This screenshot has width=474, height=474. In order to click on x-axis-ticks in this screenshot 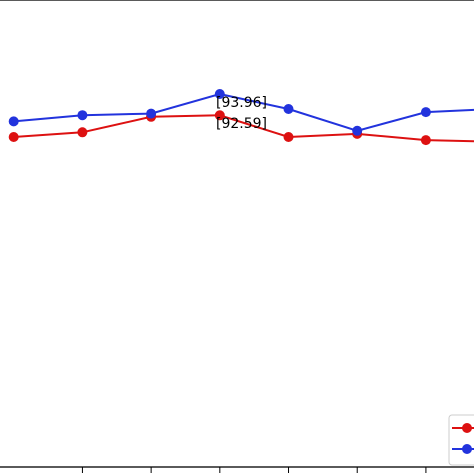, I will do `click(254, 470)`.